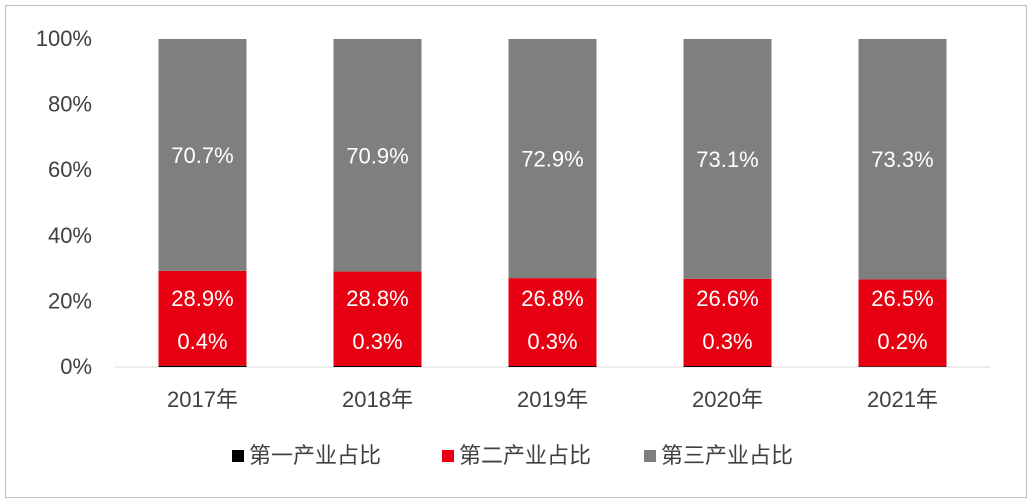 The height and width of the screenshot is (504, 1034). Describe the element at coordinates (315, 455) in the screenshot. I see `legend-label: 第一产业占比` at that location.